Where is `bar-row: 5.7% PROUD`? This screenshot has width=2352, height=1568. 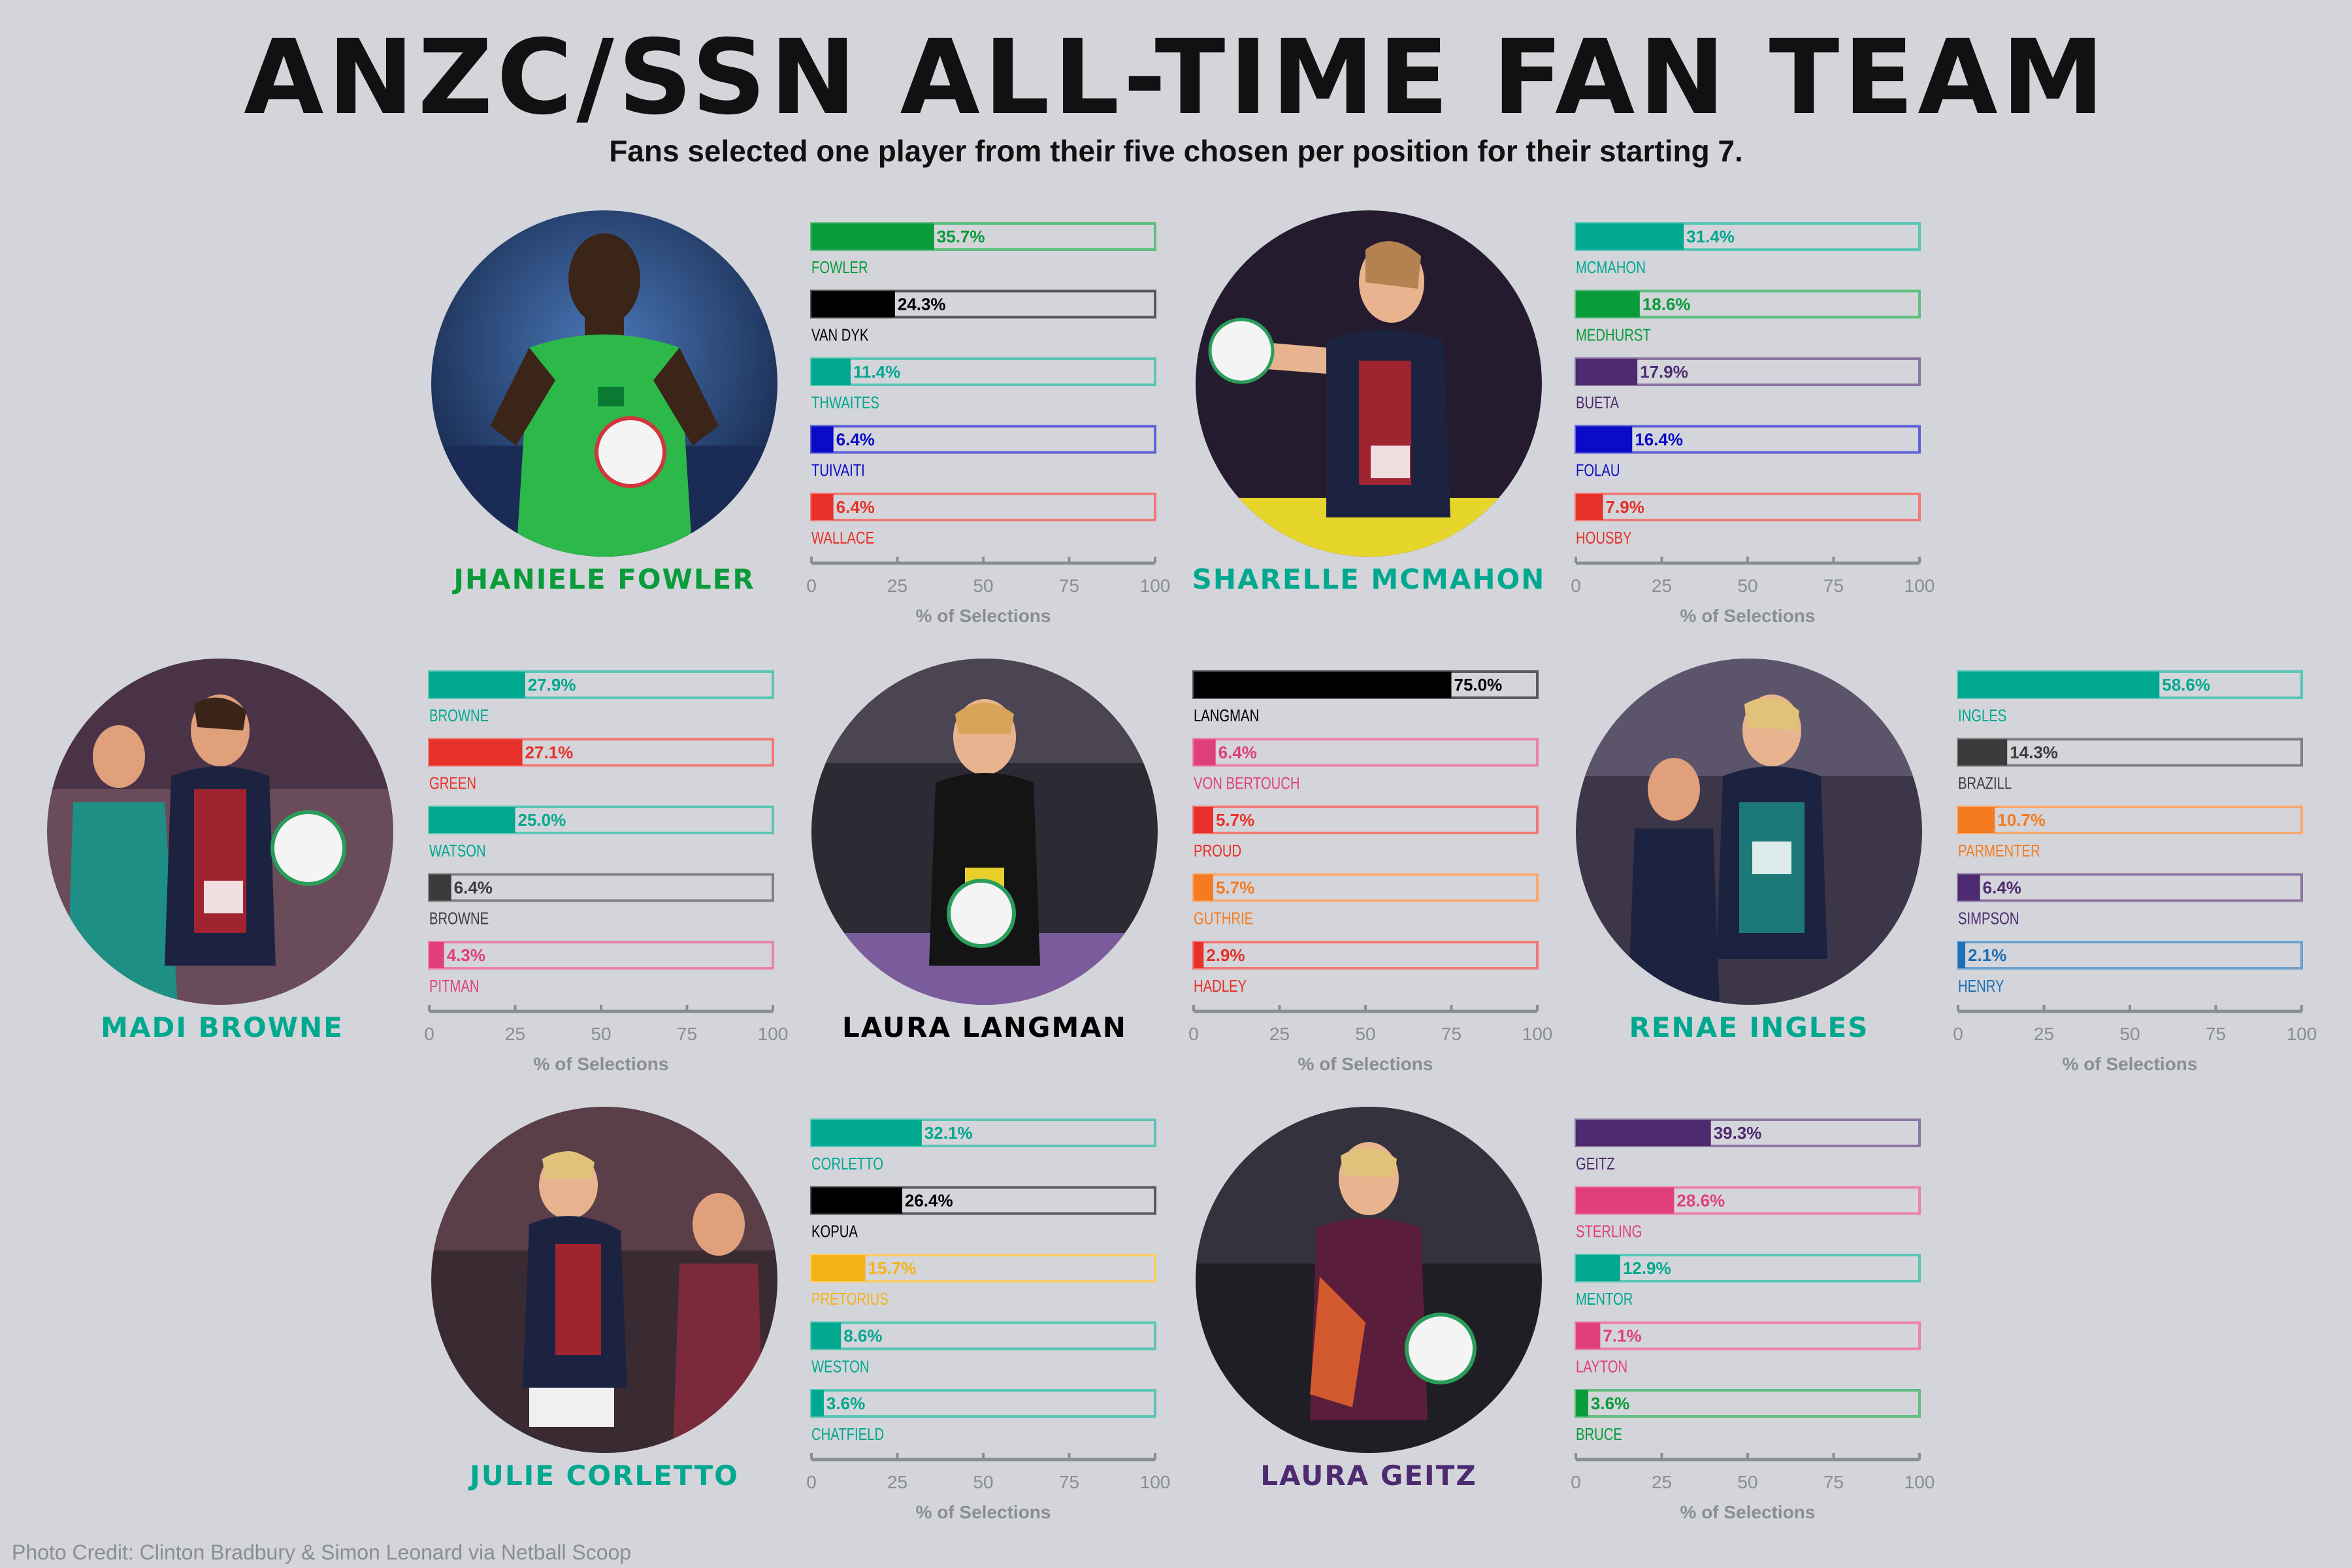
bar-row: 5.7% PROUD is located at coordinates (1365, 833).